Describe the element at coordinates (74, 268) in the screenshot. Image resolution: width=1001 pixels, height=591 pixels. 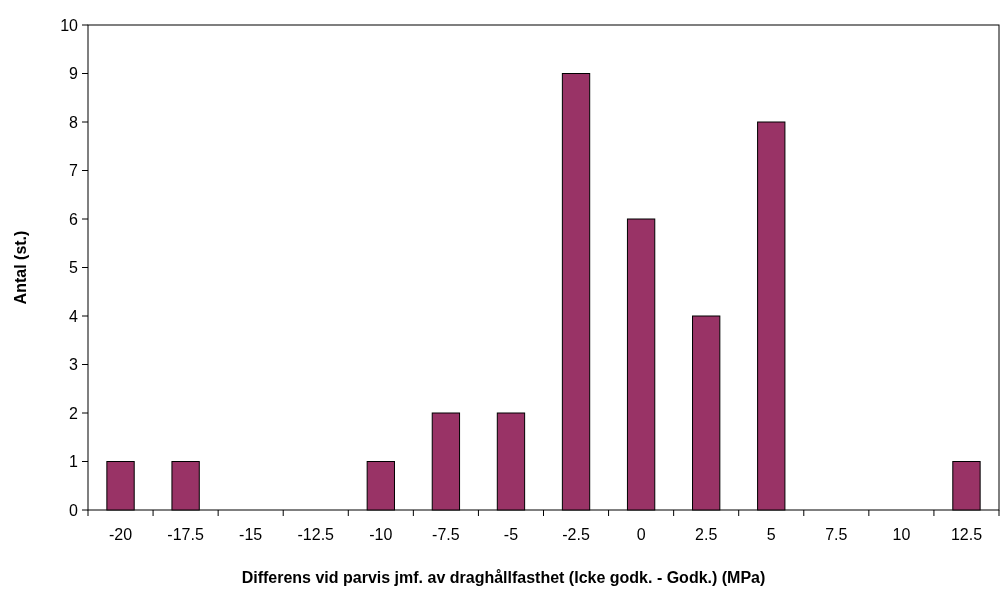
I see `y-tick-label: 5` at that location.